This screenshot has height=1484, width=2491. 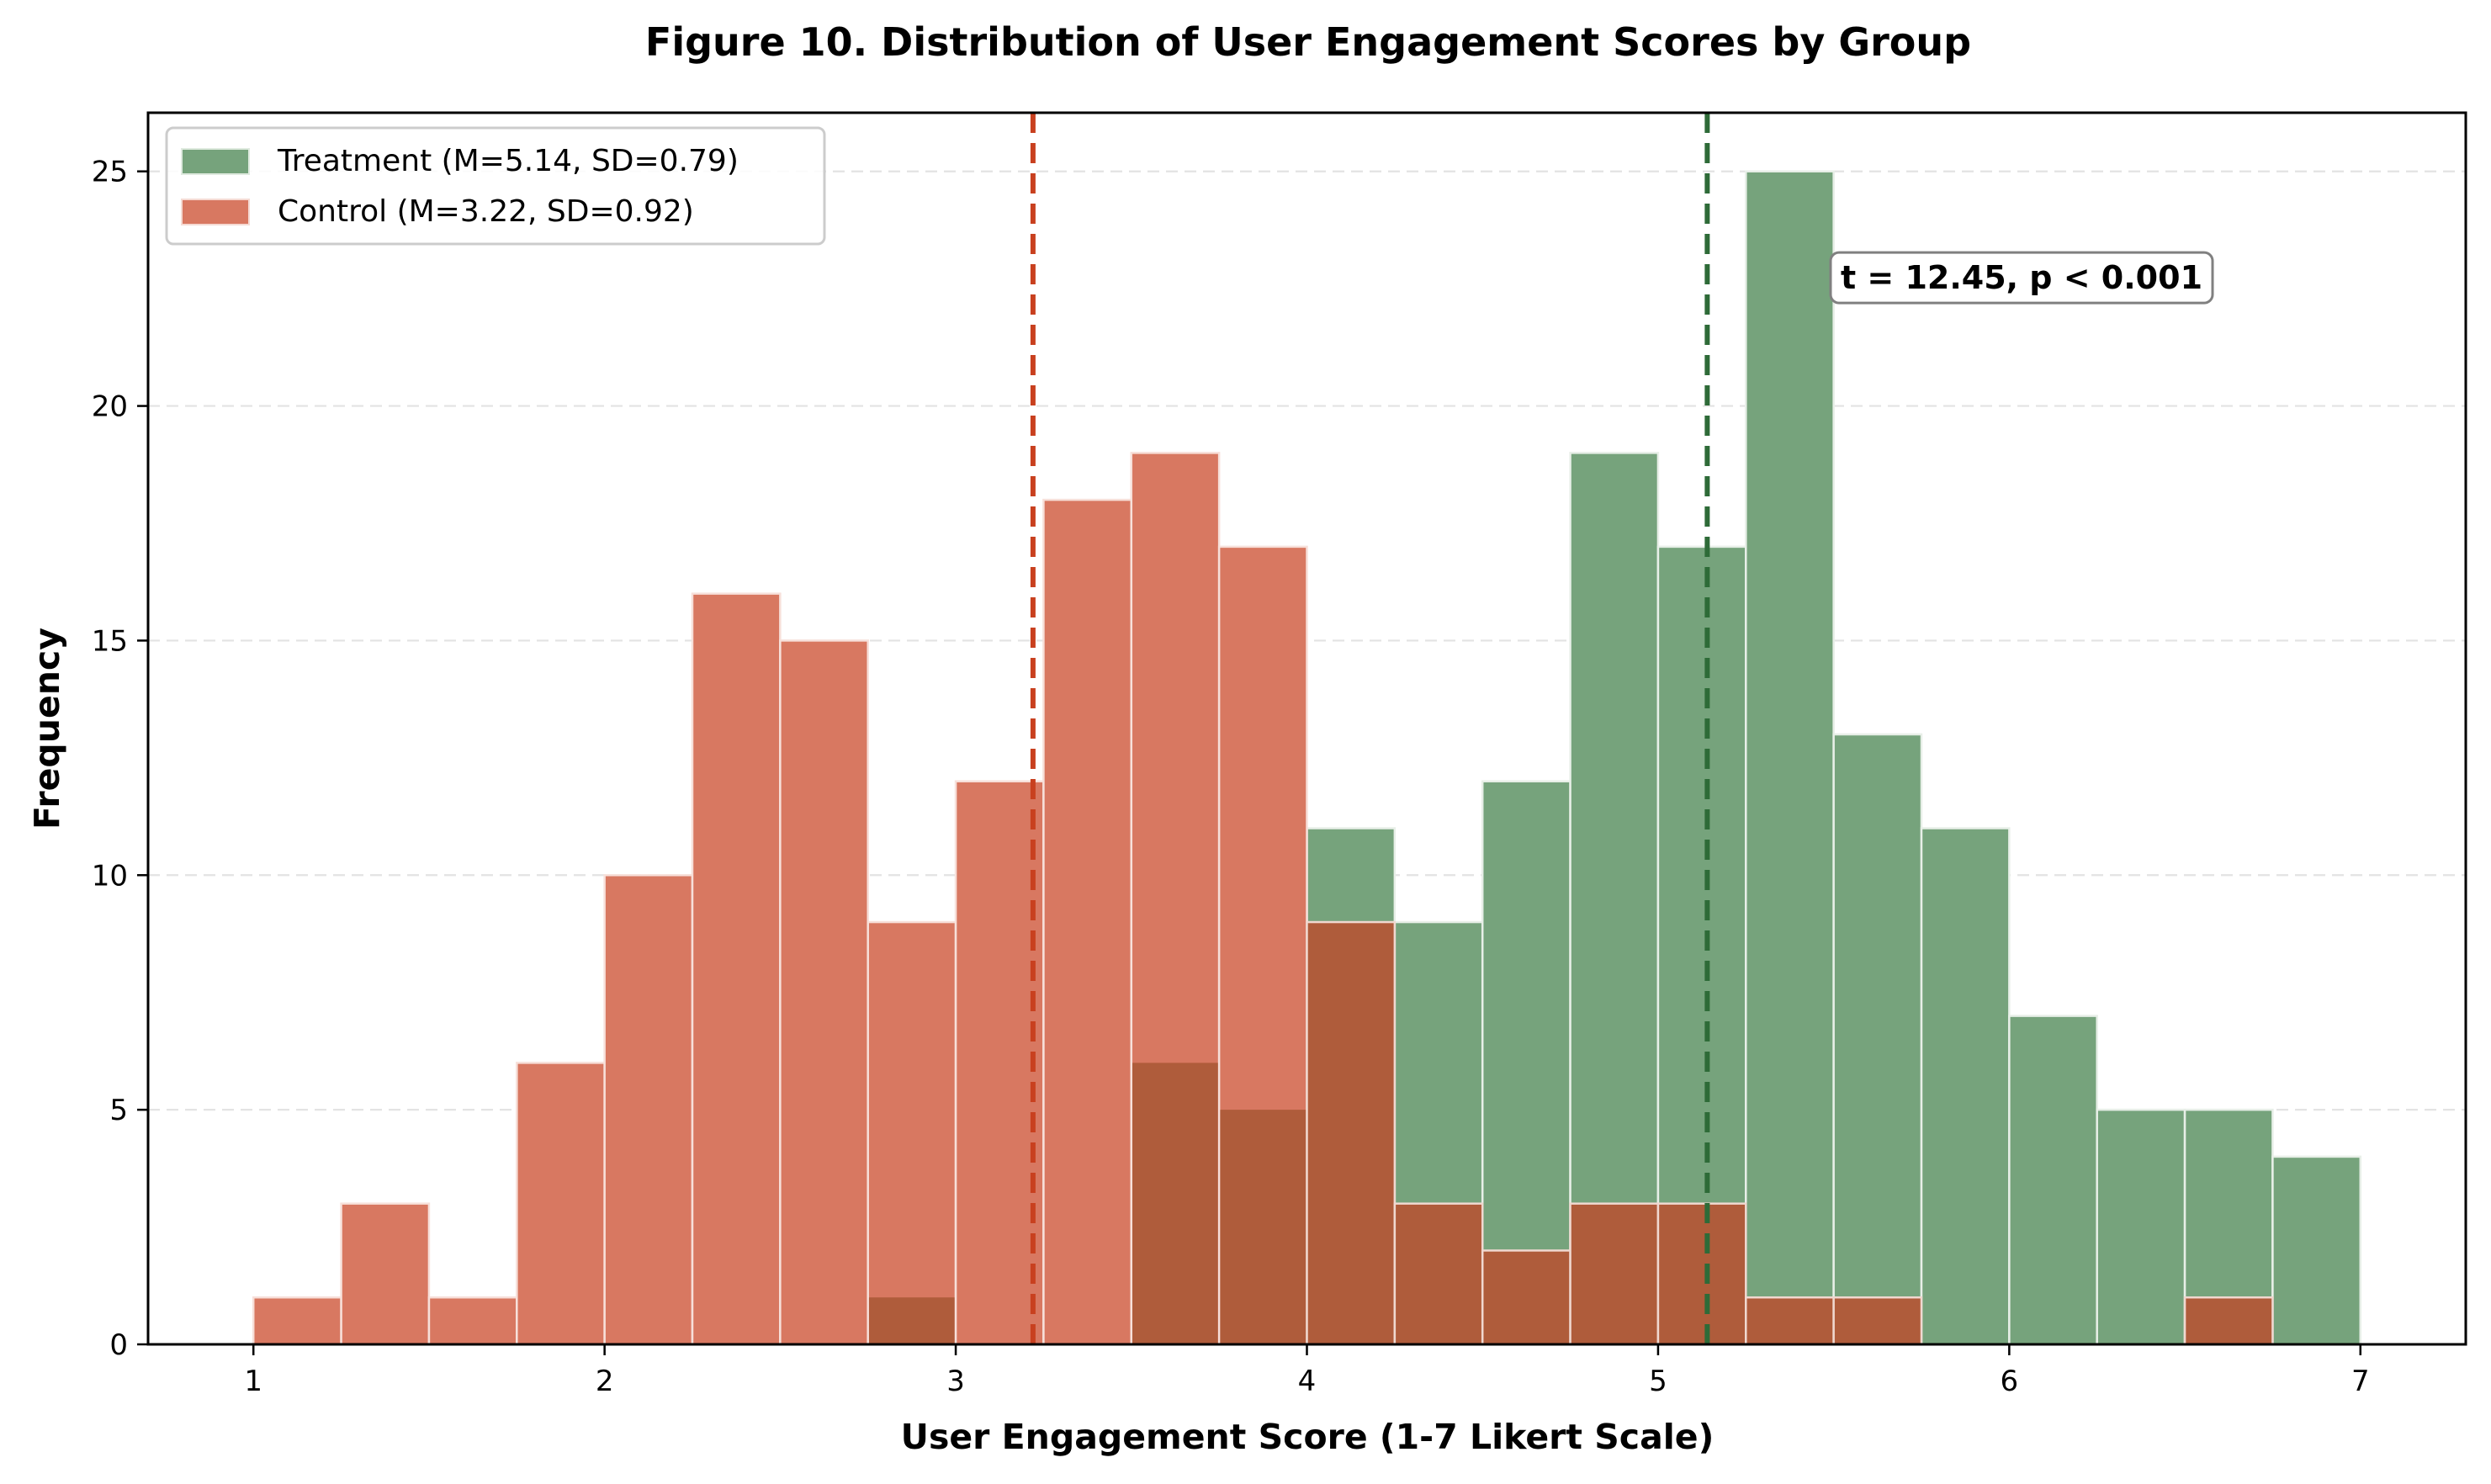 I want to click on annotation-text: t = 12.45, p < 0.001, so click(x=2021, y=277).